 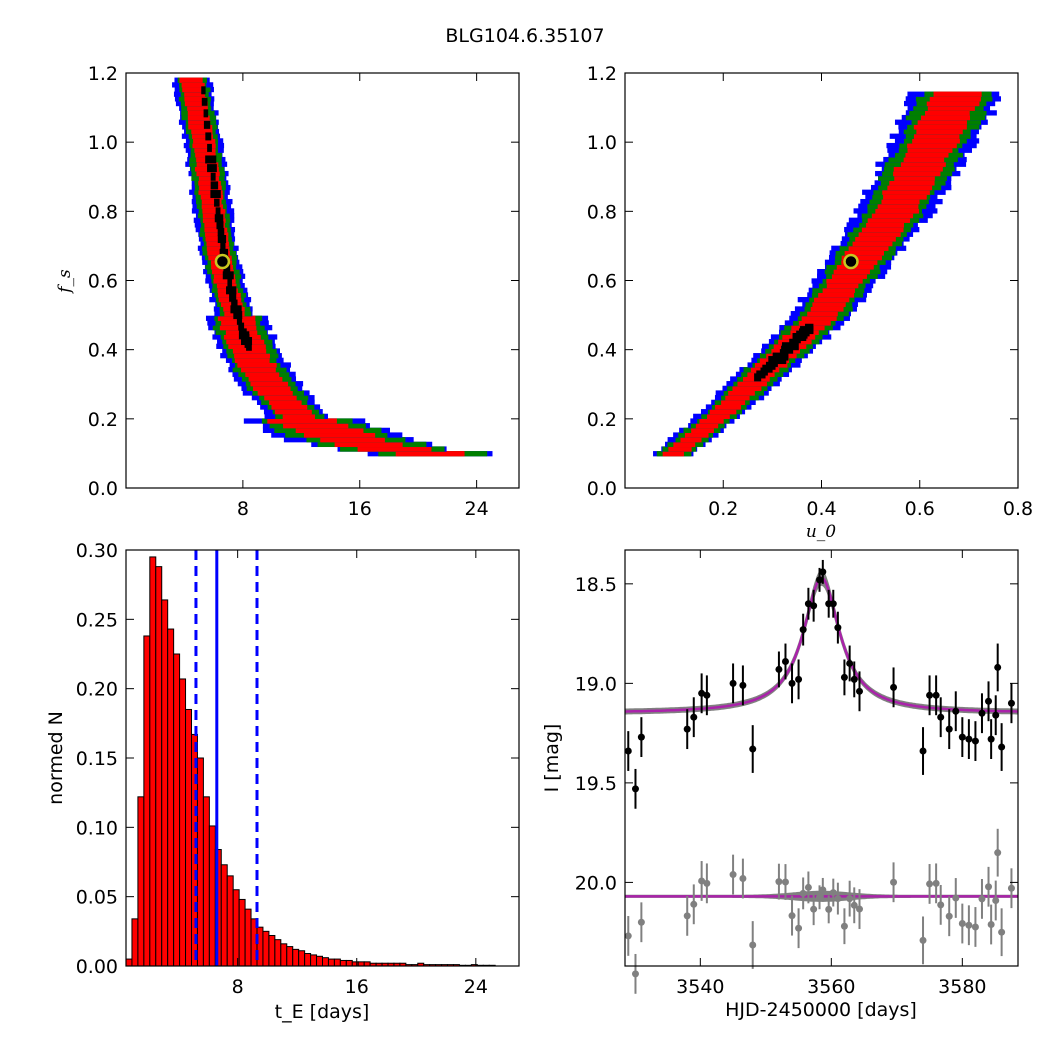 What do you see at coordinates (103, 420) in the screenshot?
I see `p1-ytick-label: 0.2` at bounding box center [103, 420].